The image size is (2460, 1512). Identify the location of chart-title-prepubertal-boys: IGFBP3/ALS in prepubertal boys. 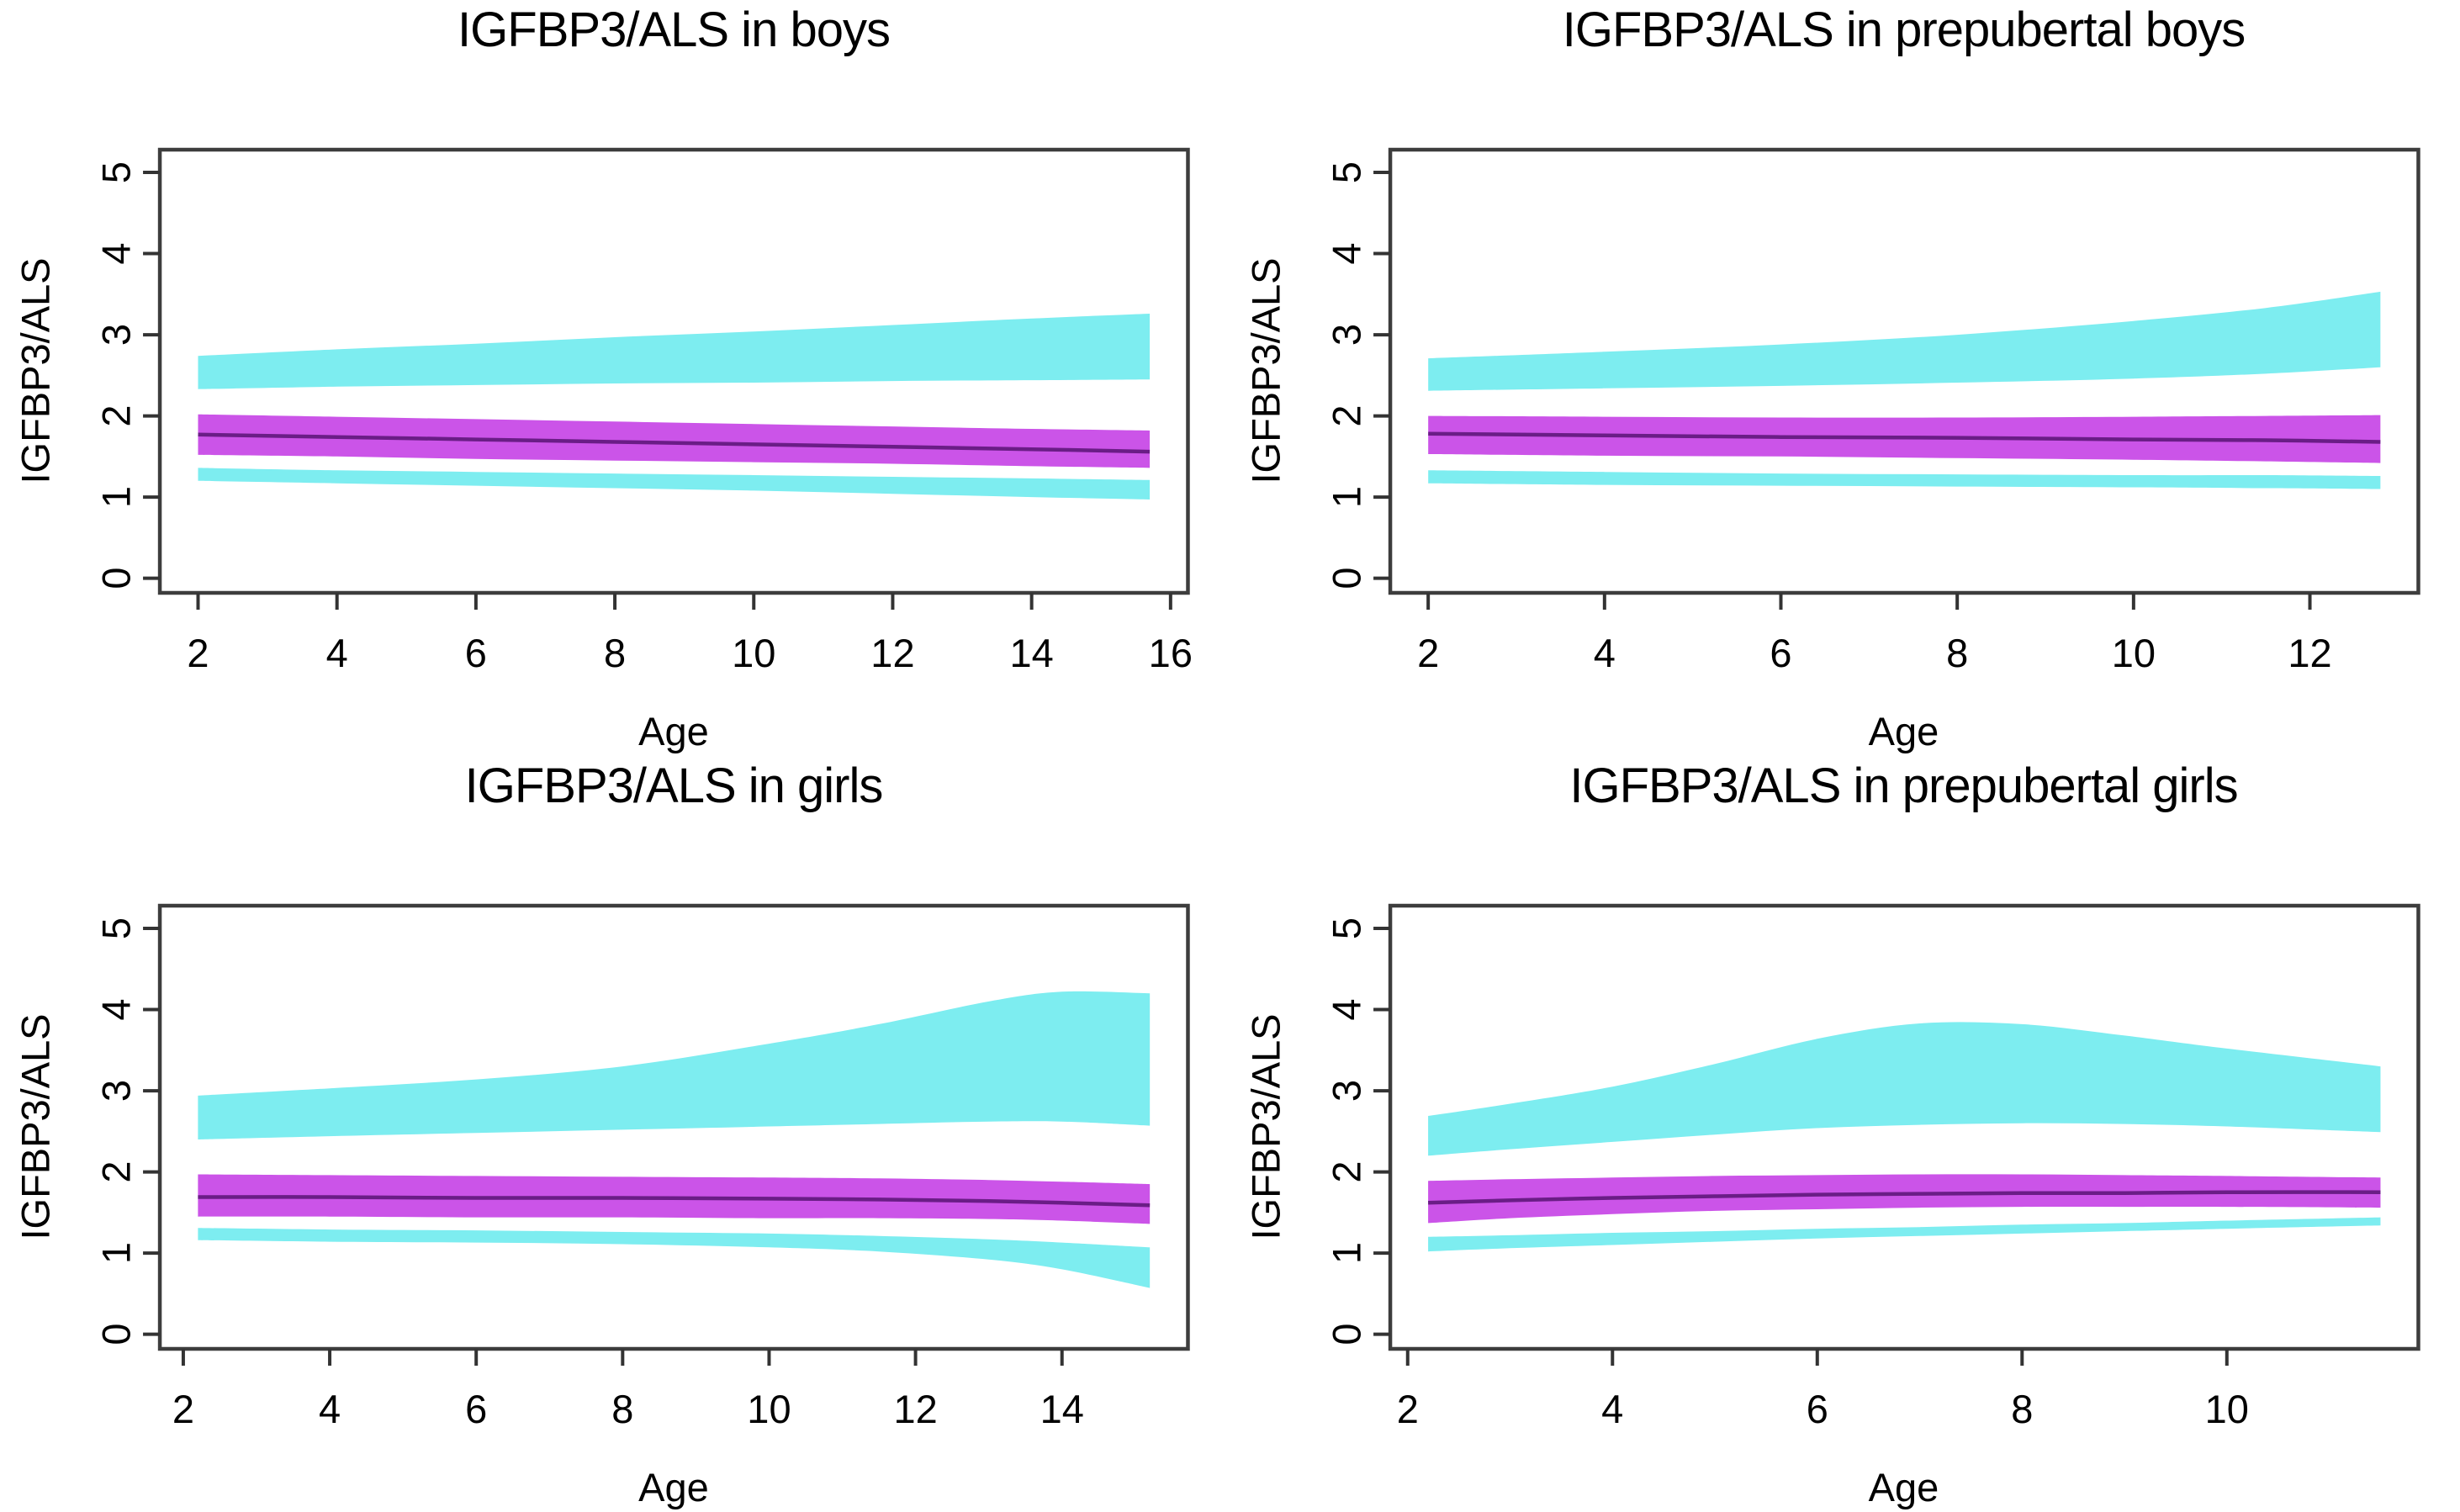
(1904, 30).